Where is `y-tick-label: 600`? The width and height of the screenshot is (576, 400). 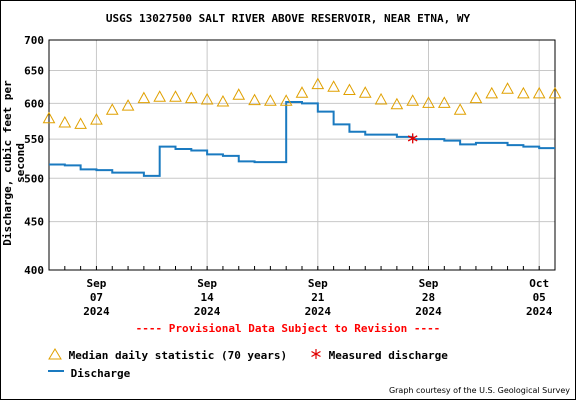
y-tick-label: 600 is located at coordinates (34, 103).